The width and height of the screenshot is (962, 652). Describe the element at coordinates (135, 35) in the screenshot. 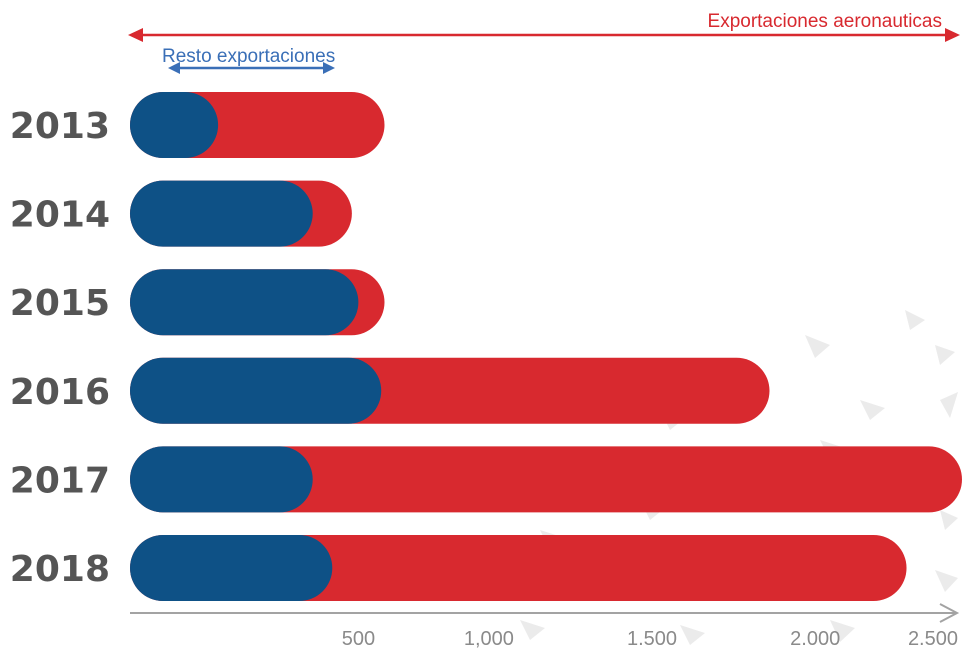

I see `aero-arrow-left-head` at that location.